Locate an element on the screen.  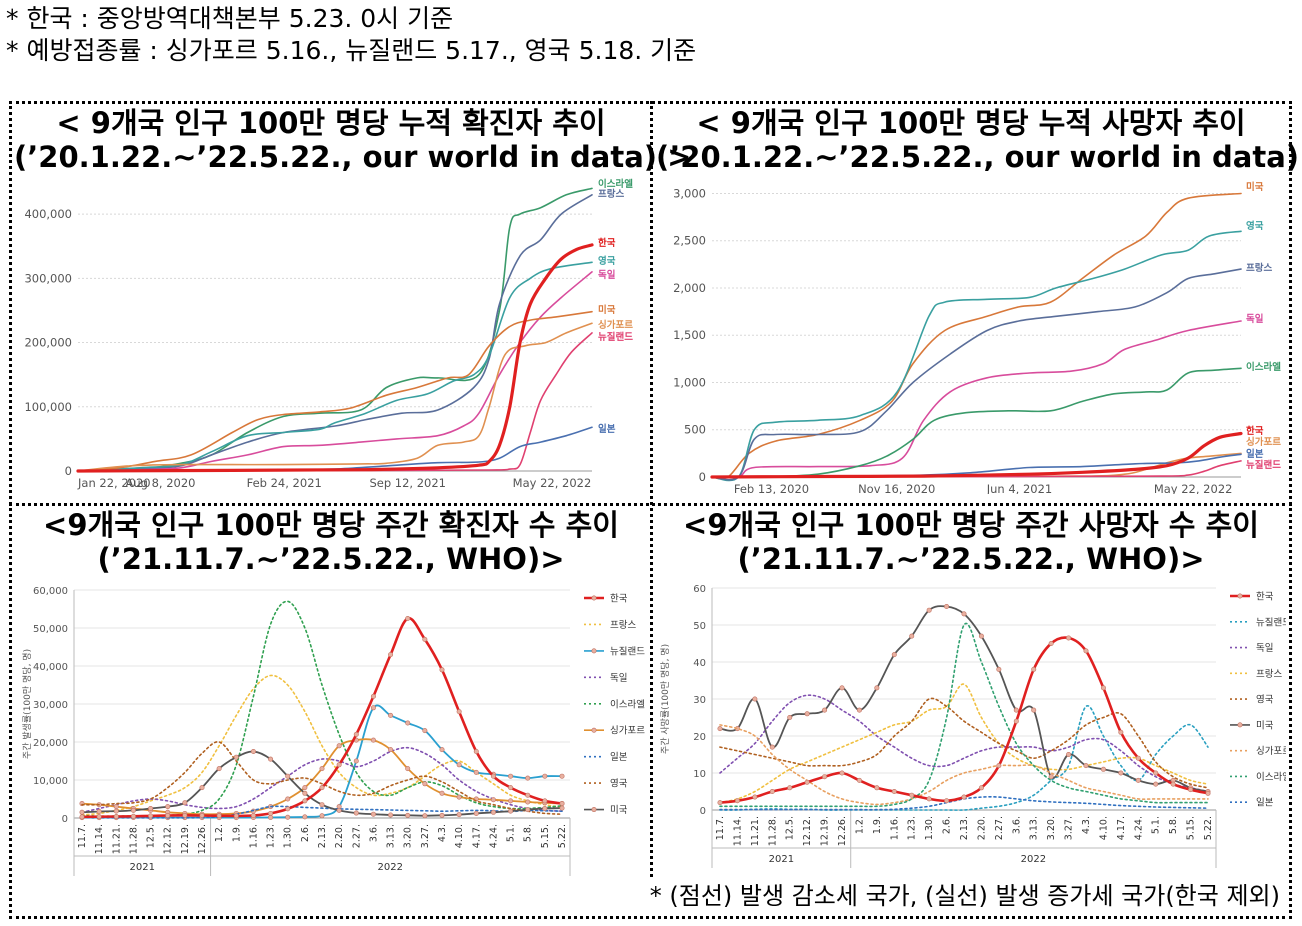
x-tick-label: 12.19. is located at coordinates (185, 839).